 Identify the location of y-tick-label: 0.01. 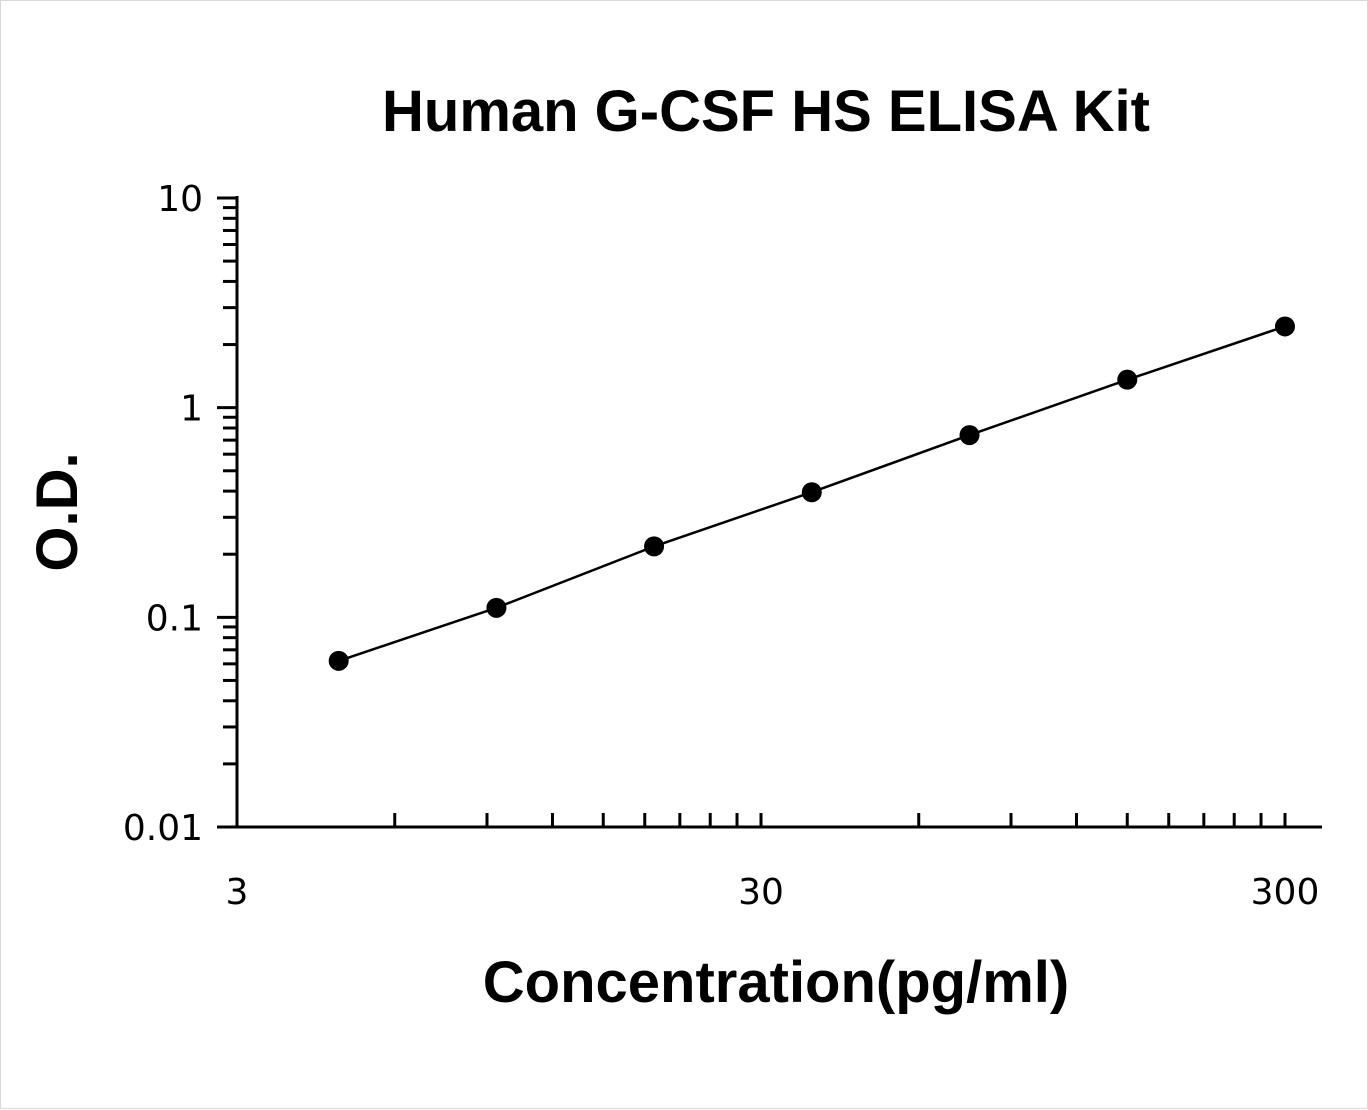
(163, 828).